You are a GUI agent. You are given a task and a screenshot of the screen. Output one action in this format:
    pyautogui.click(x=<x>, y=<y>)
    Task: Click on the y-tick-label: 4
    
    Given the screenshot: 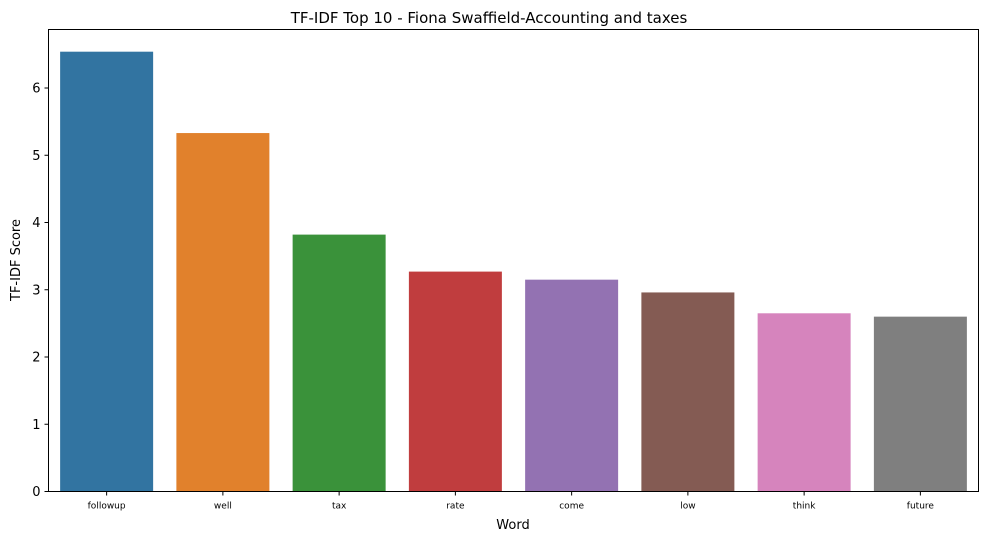 What is the action you would take?
    pyautogui.click(x=36, y=223)
    